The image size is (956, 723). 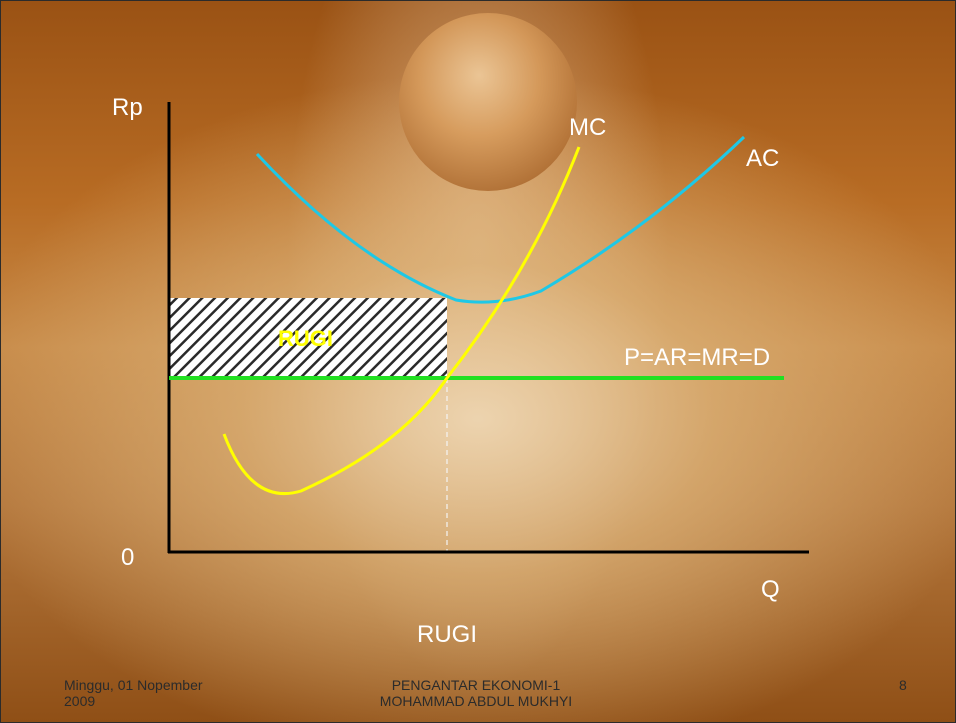 I want to click on loss-area-label: RUGI, so click(x=305, y=338).